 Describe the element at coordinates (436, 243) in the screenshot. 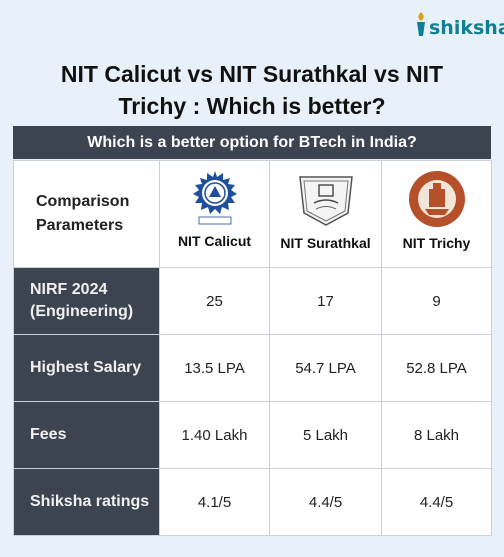

I see `column-name: NIT Trichy` at that location.